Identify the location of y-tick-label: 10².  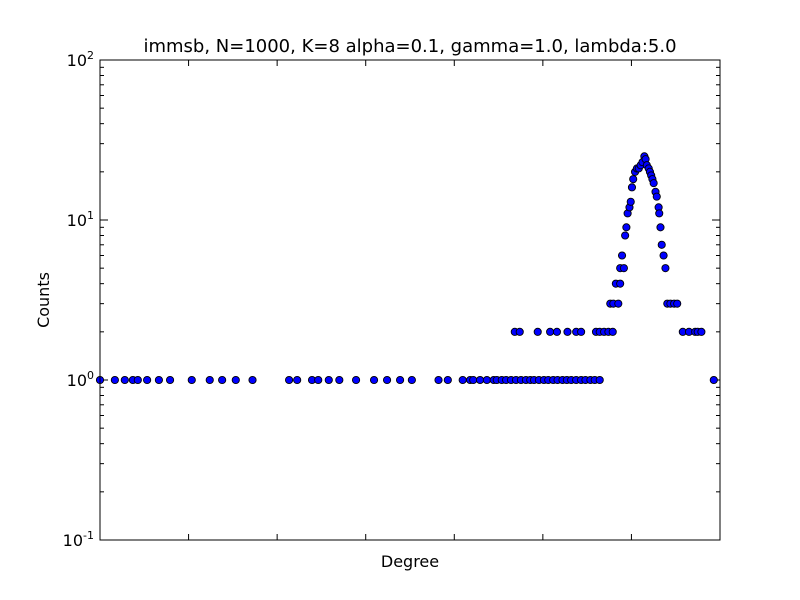
(80, 59).